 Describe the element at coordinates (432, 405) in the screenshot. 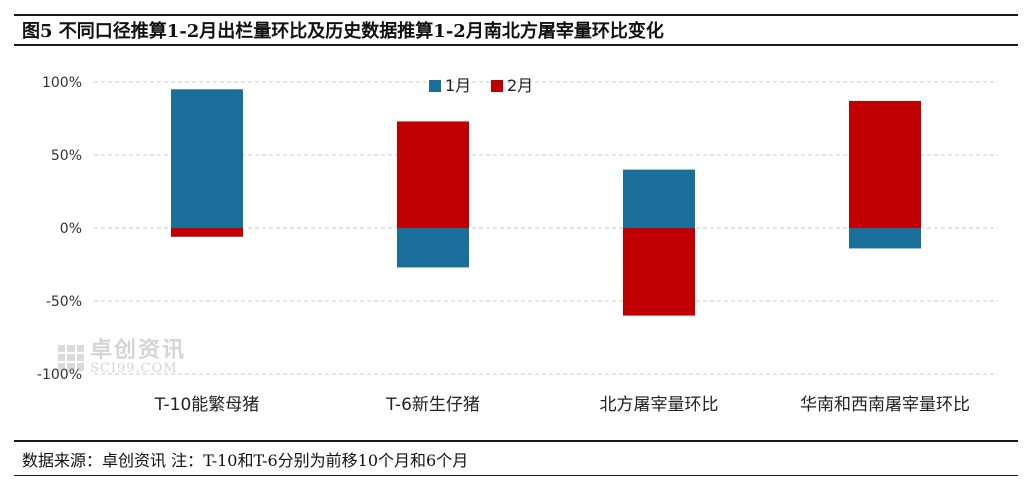

I see `x-tick-label: T-6新生仔猪` at that location.